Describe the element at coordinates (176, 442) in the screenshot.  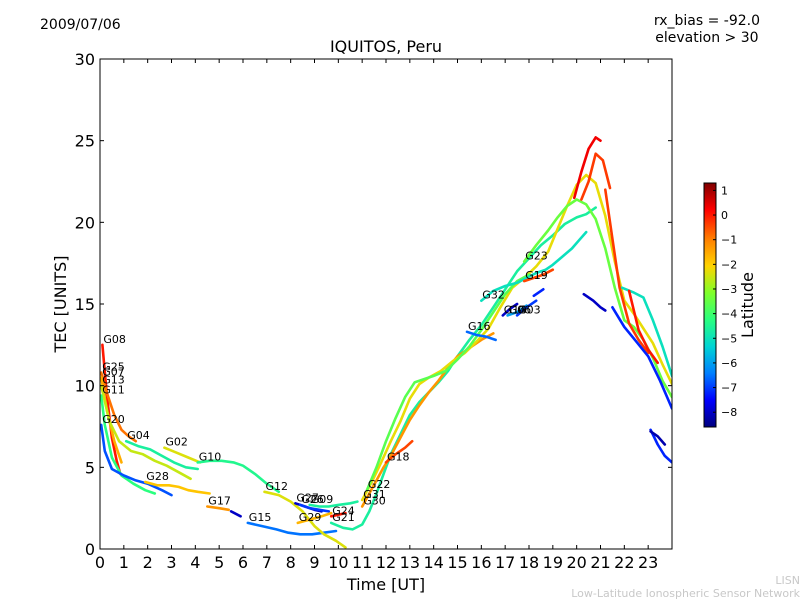
I see `label-g02: G02` at that location.